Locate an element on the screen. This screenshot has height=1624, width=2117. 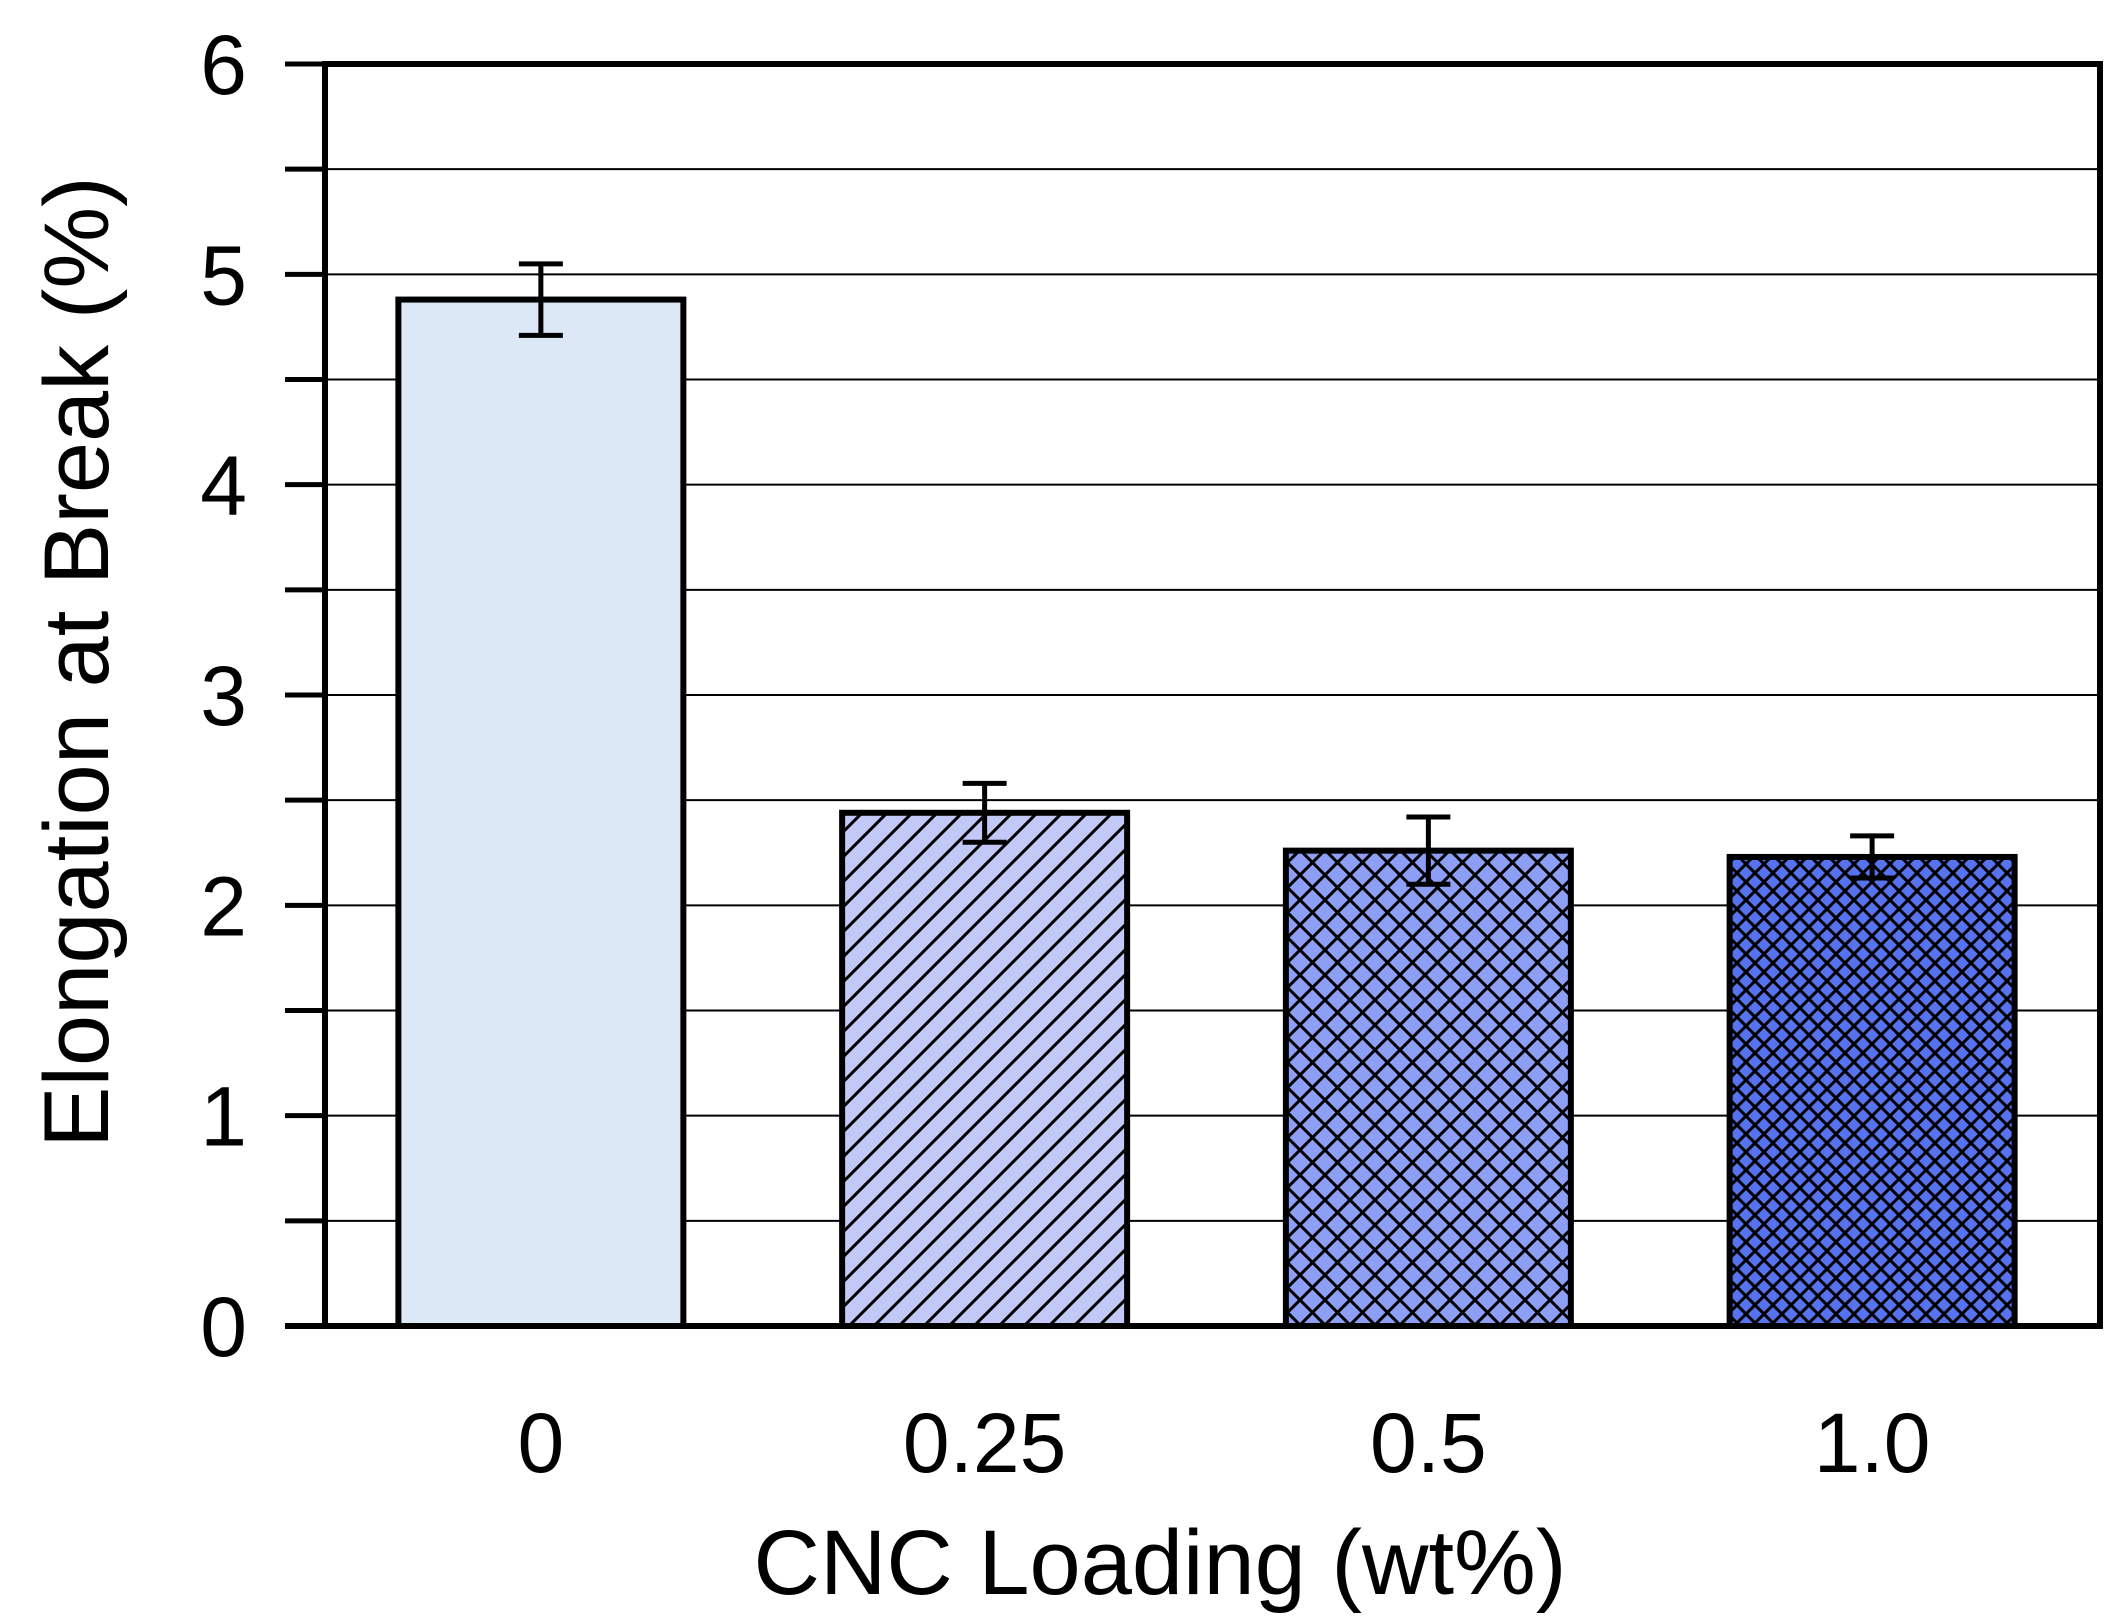
x-tick-label: 0 is located at coordinates (541, 1443).